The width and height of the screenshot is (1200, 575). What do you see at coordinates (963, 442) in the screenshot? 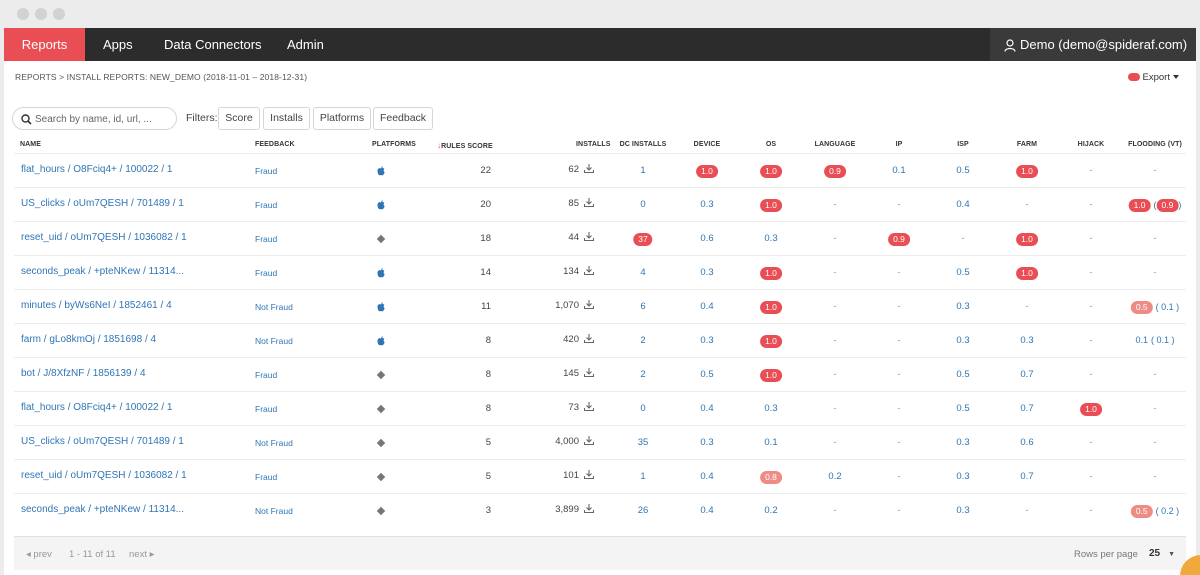
I see `isp-score: 0.3` at bounding box center [963, 442].